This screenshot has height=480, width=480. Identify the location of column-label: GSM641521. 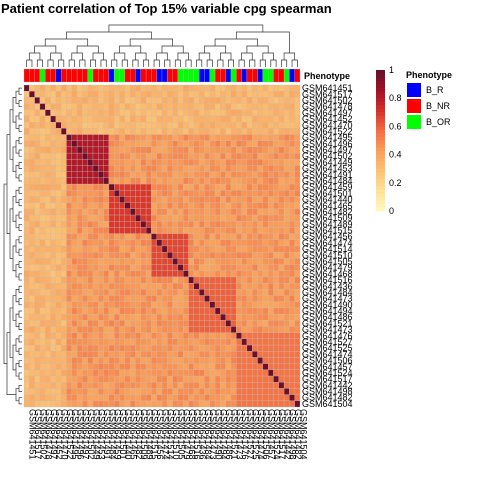
(234, 434).